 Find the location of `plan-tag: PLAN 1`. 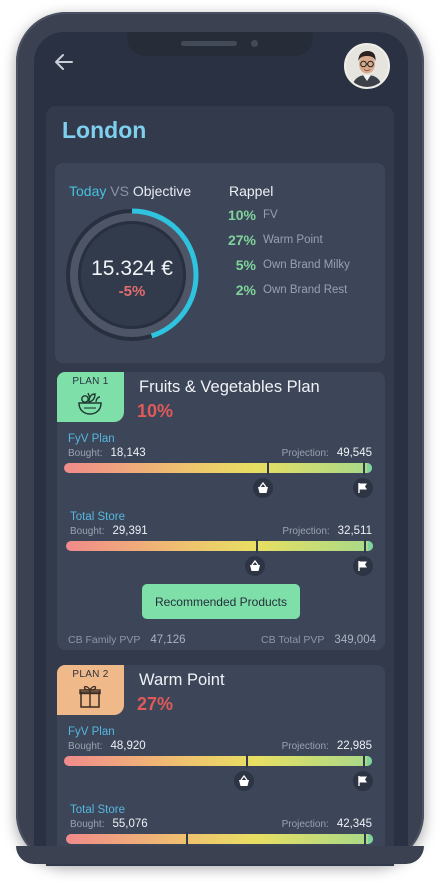

plan-tag: PLAN 1 is located at coordinates (90, 397).